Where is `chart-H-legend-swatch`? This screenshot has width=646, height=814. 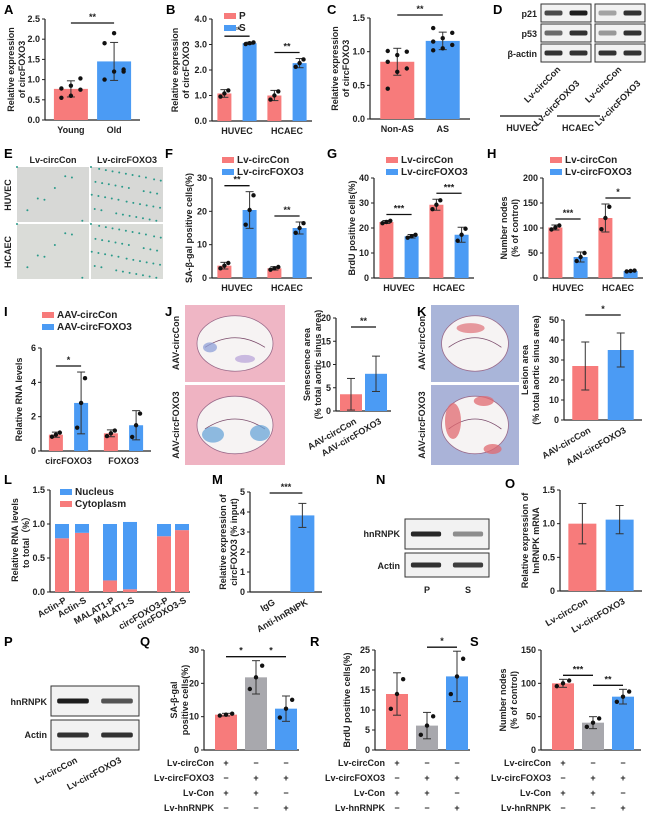 chart-H-legend-swatch is located at coordinates (556, 160).